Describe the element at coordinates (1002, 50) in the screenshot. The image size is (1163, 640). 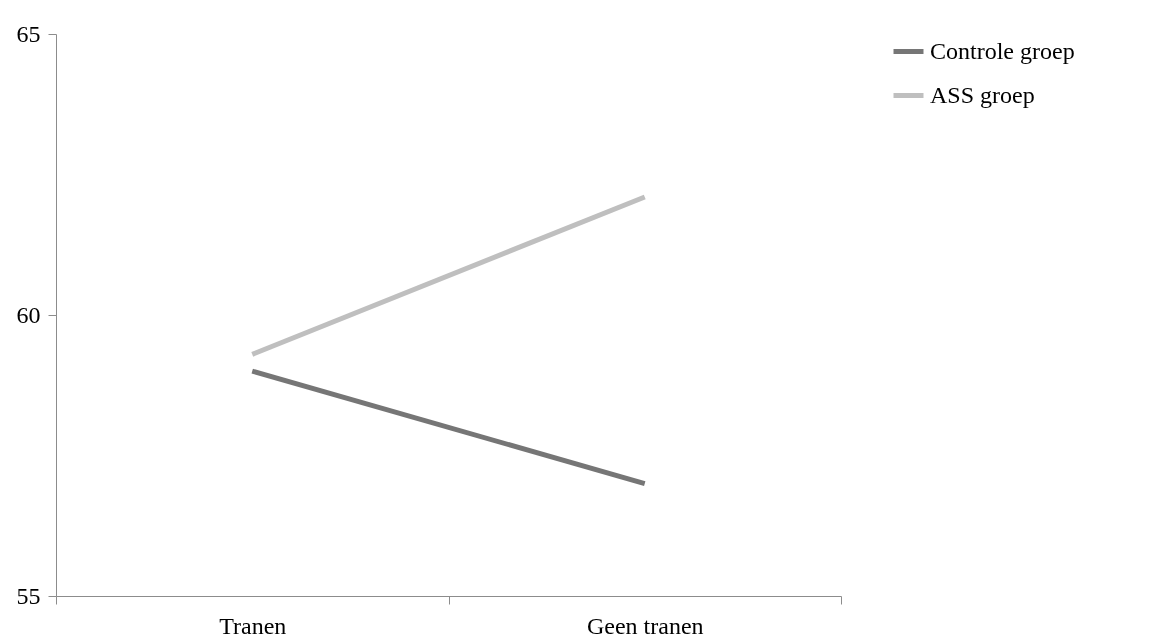
I see `legend-label: Controle groep` at that location.